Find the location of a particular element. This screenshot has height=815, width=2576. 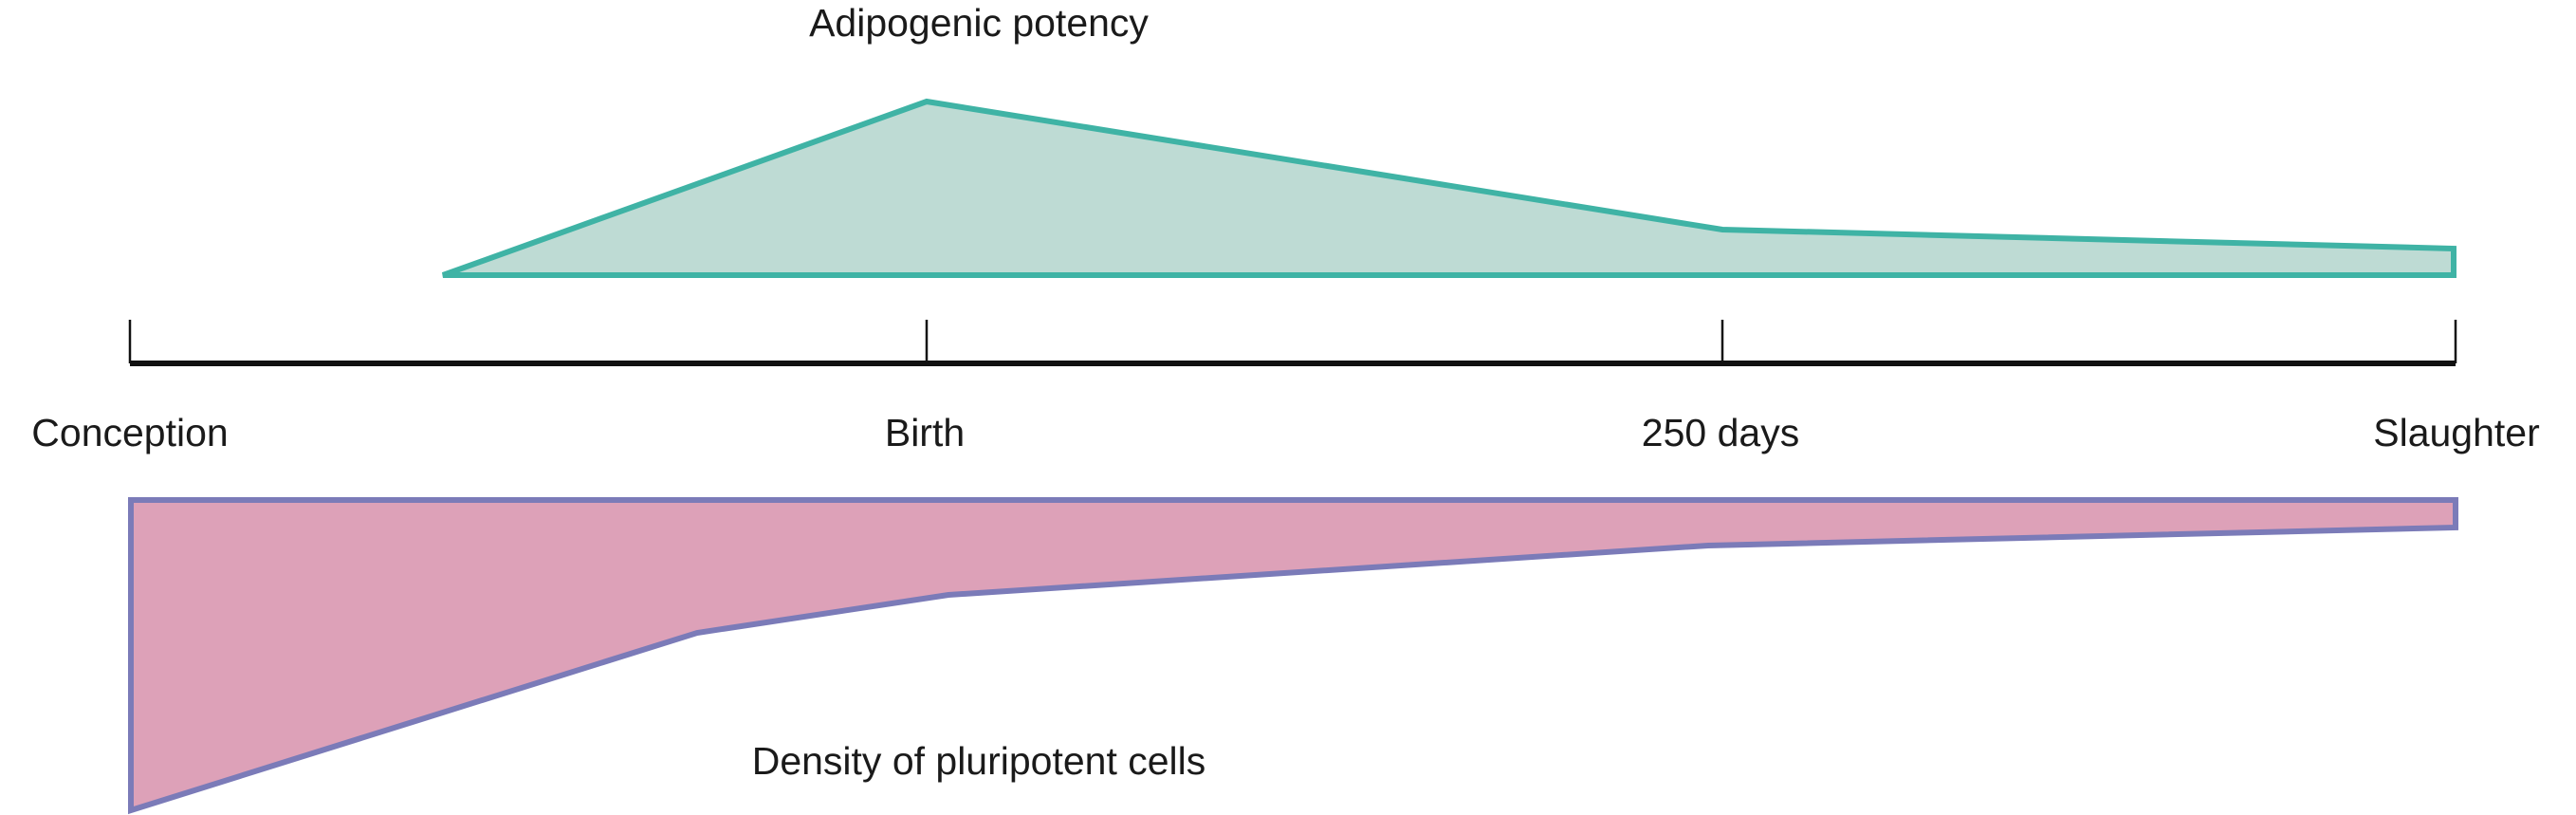

timeline-label-250-days: 250 days is located at coordinates (1720, 432).